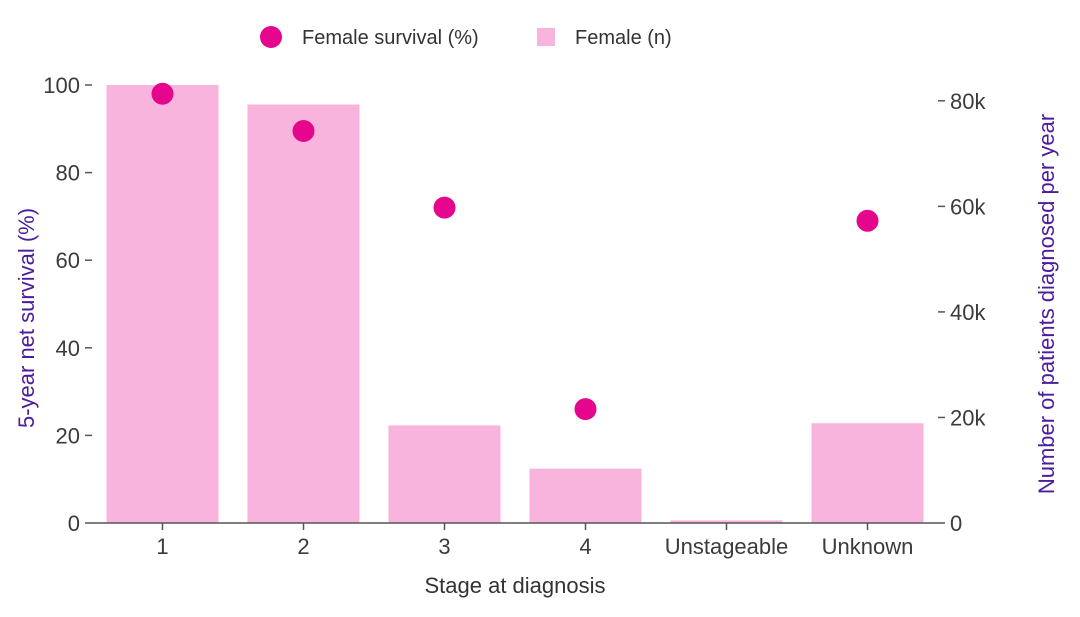 Image resolution: width=1080 pixels, height=617 pixels. What do you see at coordinates (727, 546) in the screenshot?
I see `x-tick-label-unstageable: Unstageable` at bounding box center [727, 546].